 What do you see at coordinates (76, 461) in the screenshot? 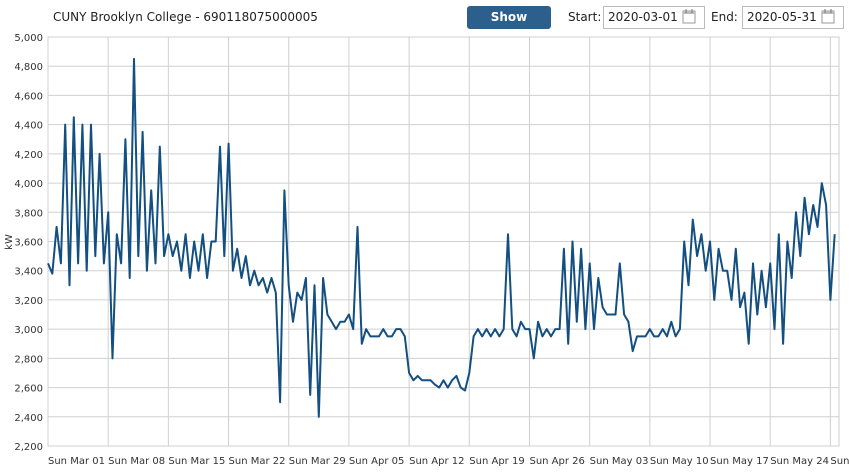
I see `x-tick-label: Sun Mar 01` at bounding box center [76, 461].